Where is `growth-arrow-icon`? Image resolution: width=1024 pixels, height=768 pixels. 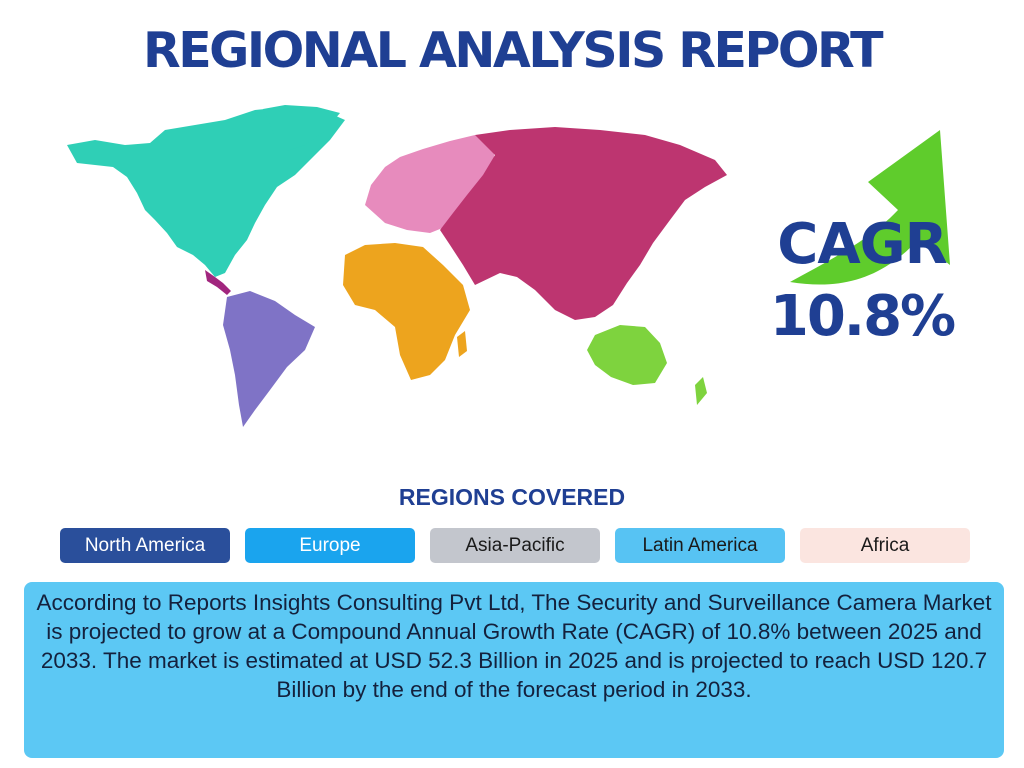
growth-arrow-icon is located at coordinates (870, 207).